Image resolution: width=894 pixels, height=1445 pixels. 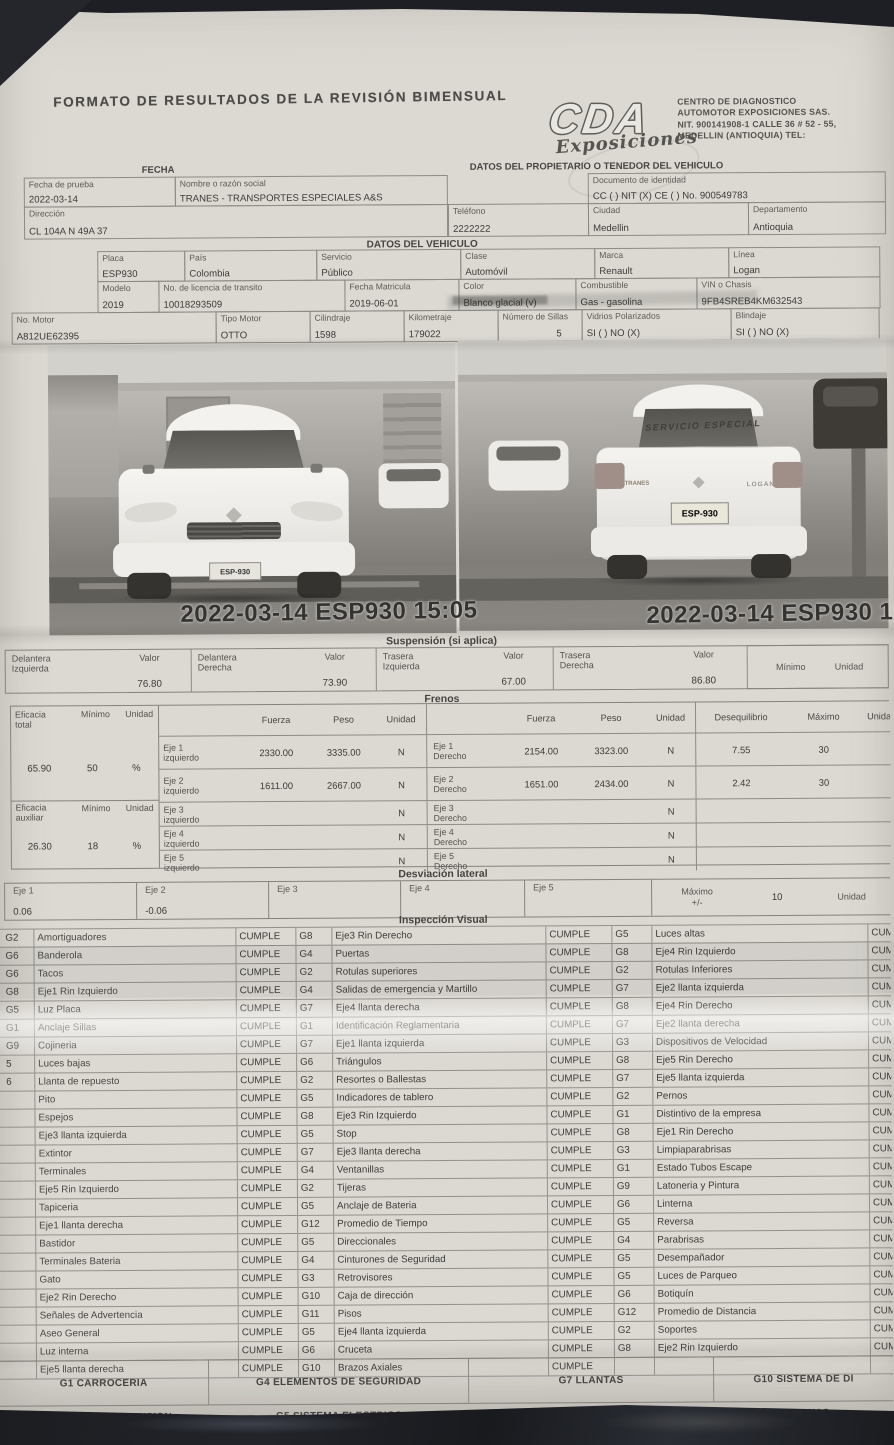 I want to click on logan-badge-text: LOGAN, so click(x=761, y=484).